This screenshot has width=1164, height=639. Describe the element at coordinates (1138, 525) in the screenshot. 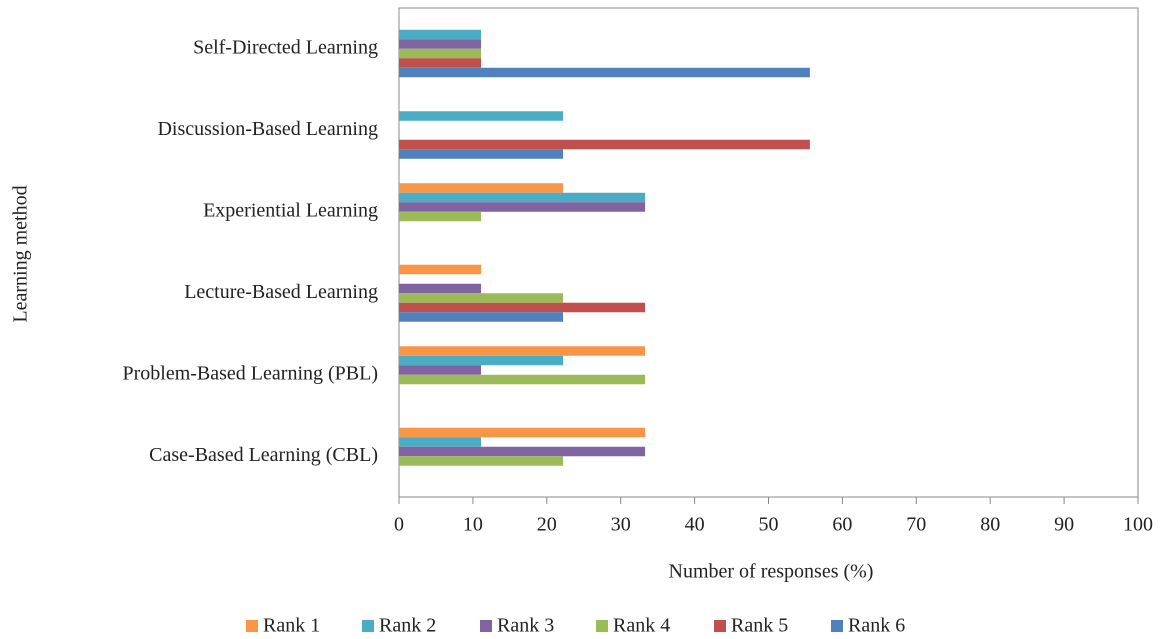

I see `x-tick-label: 100` at that location.